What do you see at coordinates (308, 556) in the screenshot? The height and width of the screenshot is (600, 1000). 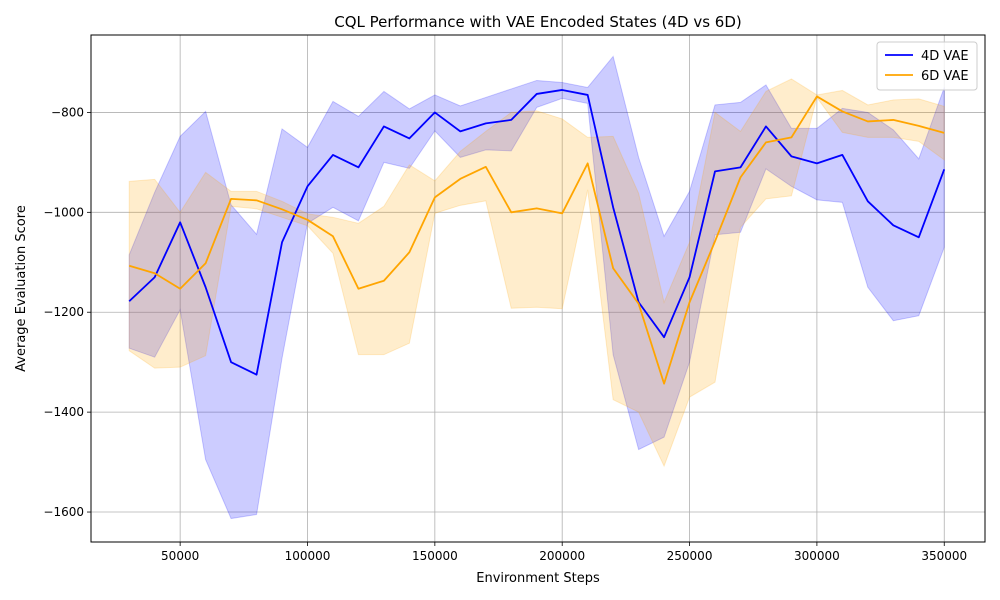 I see `x-tick-label: 100000` at bounding box center [308, 556].